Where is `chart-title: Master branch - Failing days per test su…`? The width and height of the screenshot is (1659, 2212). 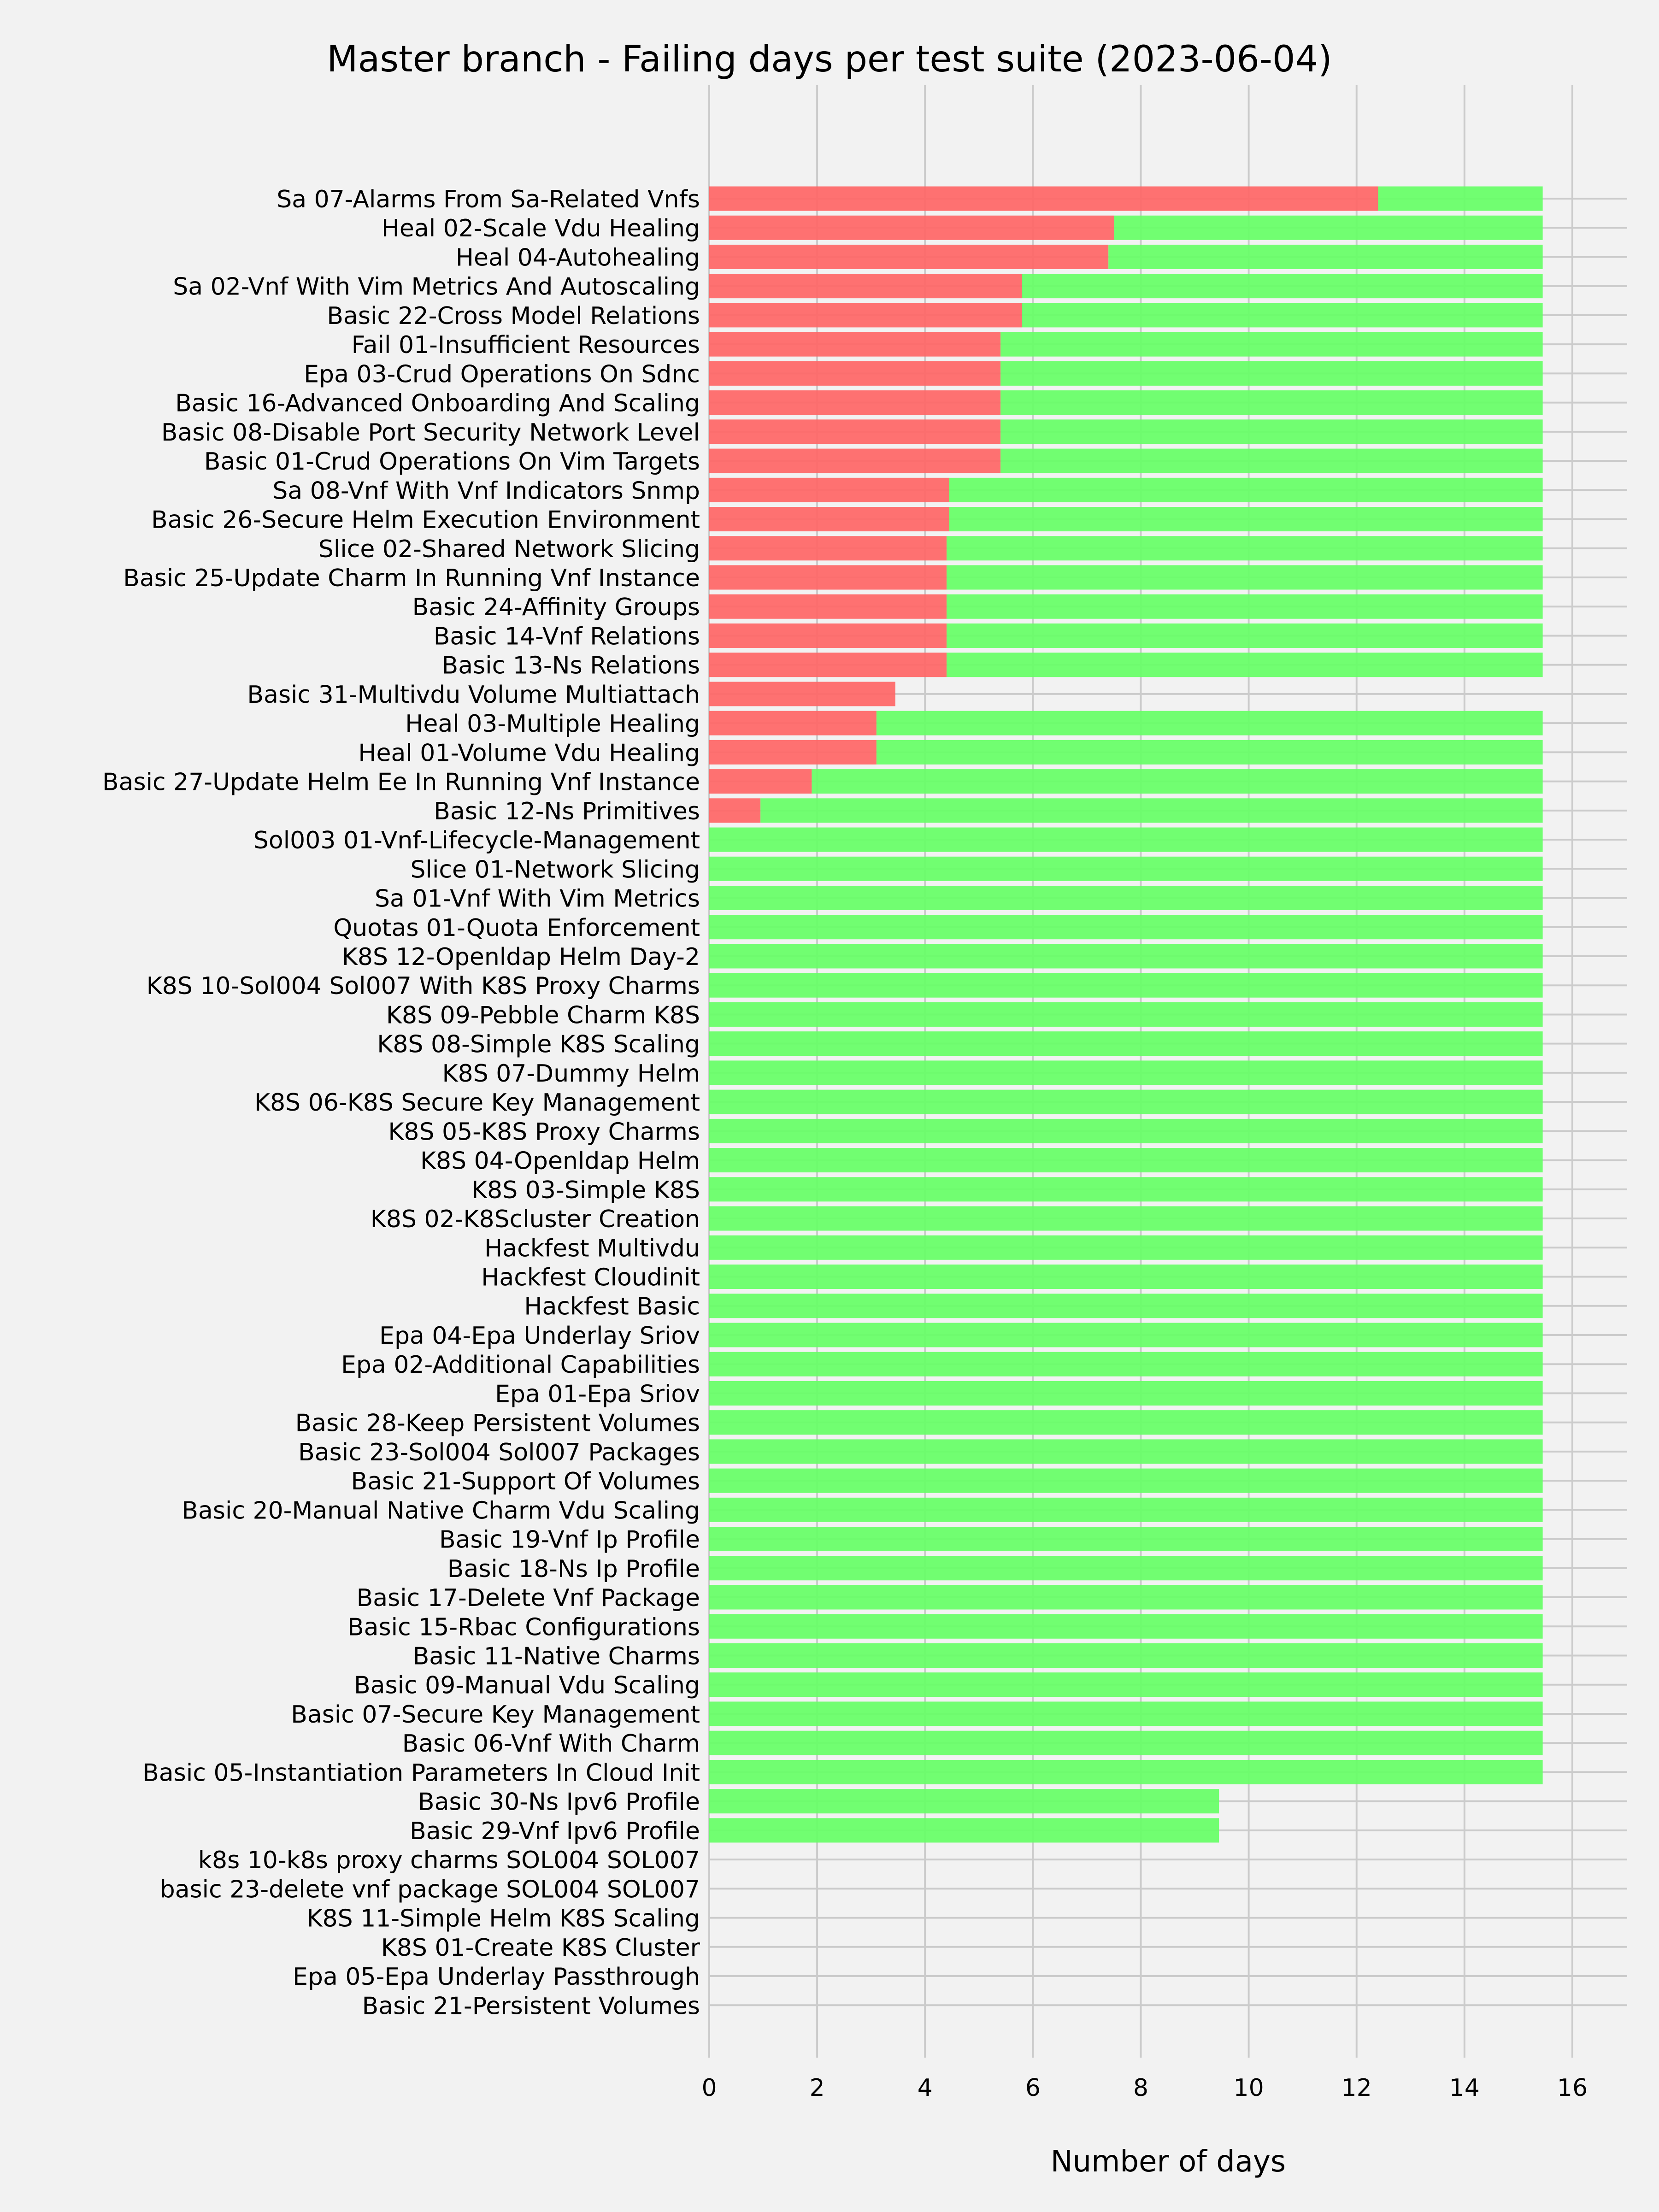
chart-title: Master branch - Failing days per test su… is located at coordinates (829, 59).